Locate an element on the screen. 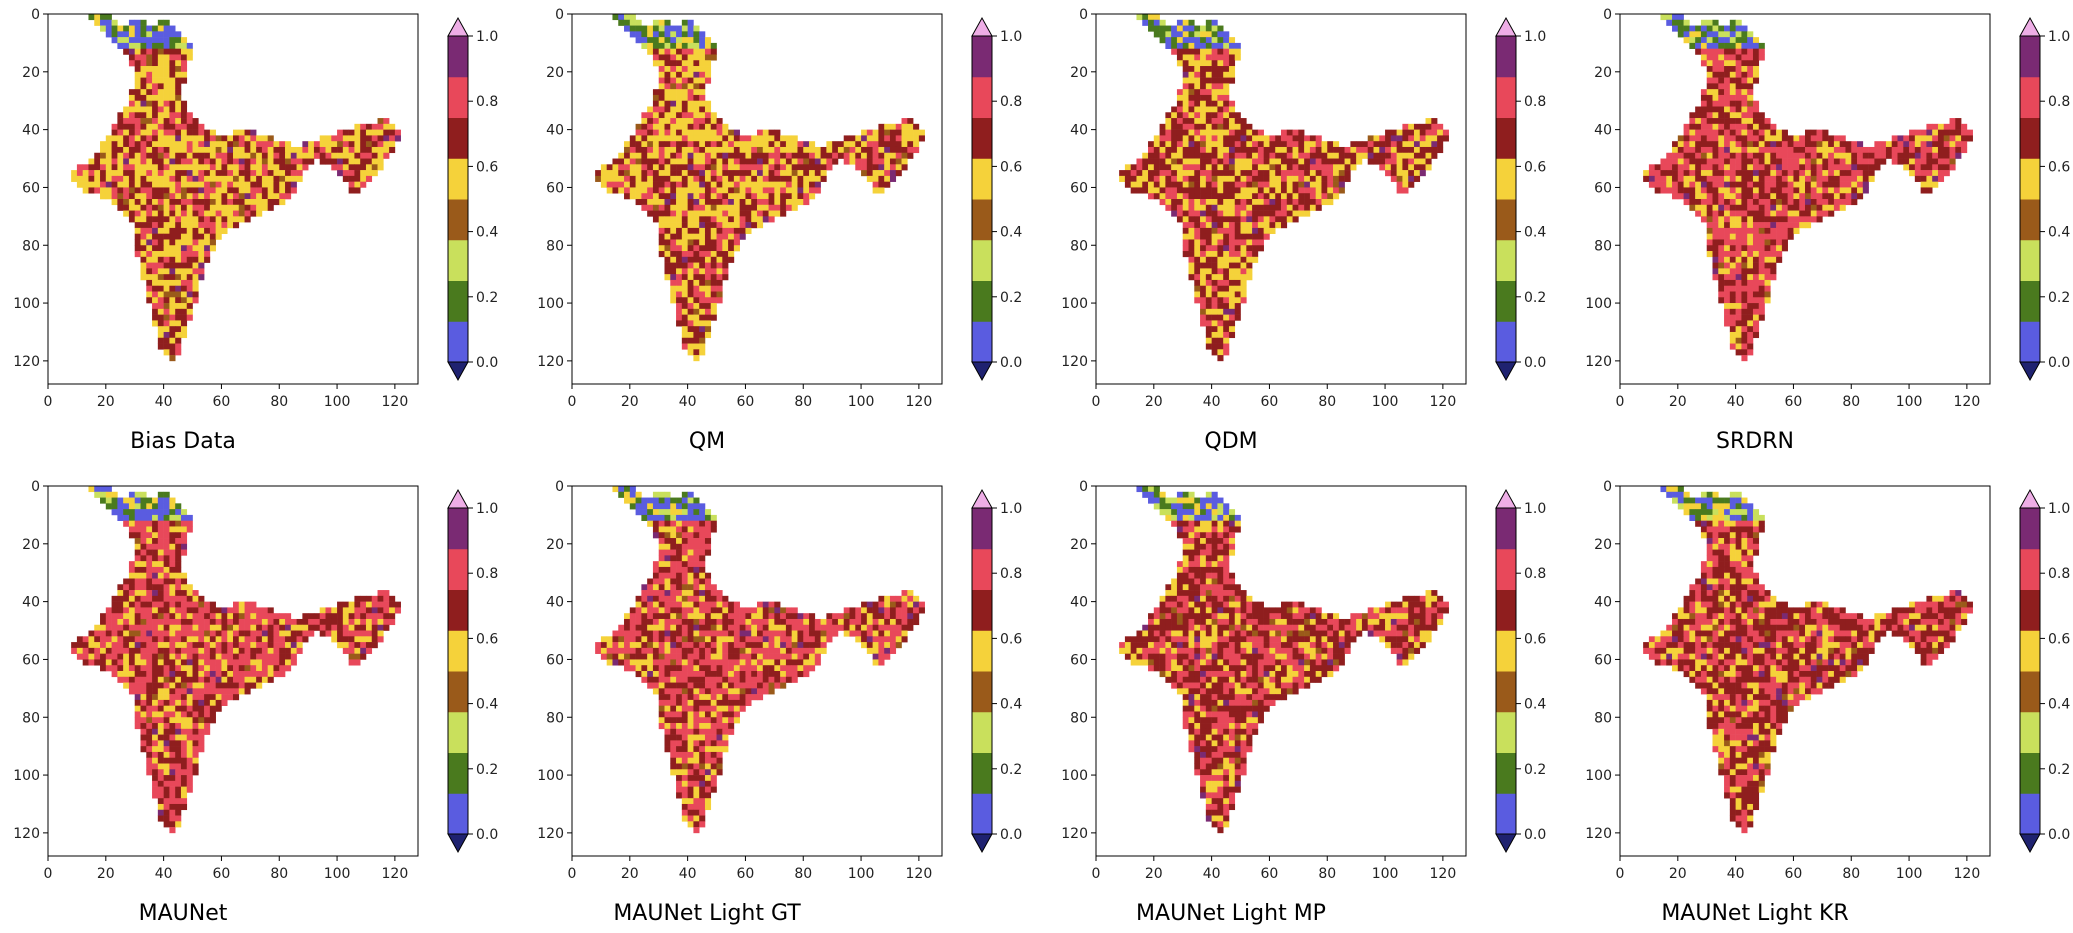  x-tick-label: 20 is located at coordinates (1678, 402).